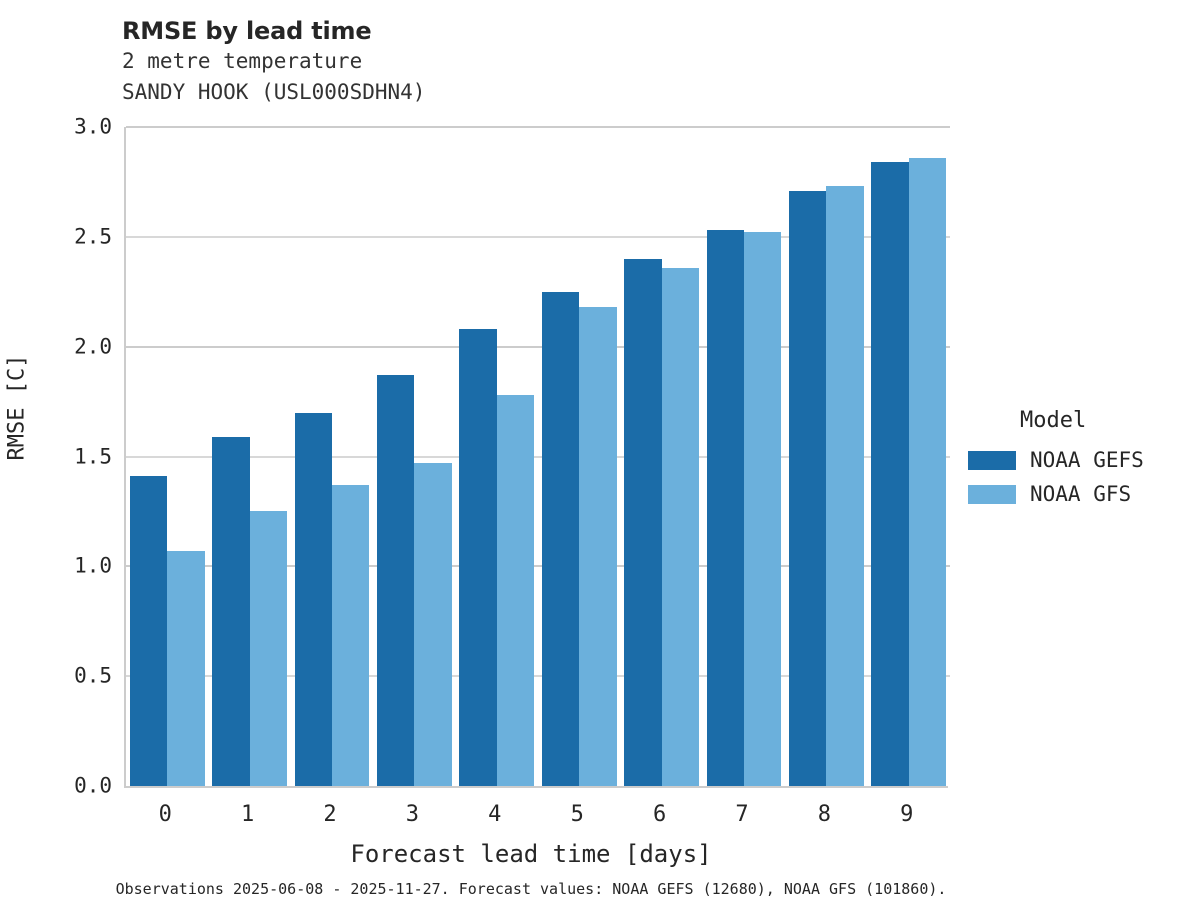  What do you see at coordinates (242, 61) in the screenshot?
I see `chart-subtitle: 2 metre temperature` at bounding box center [242, 61].